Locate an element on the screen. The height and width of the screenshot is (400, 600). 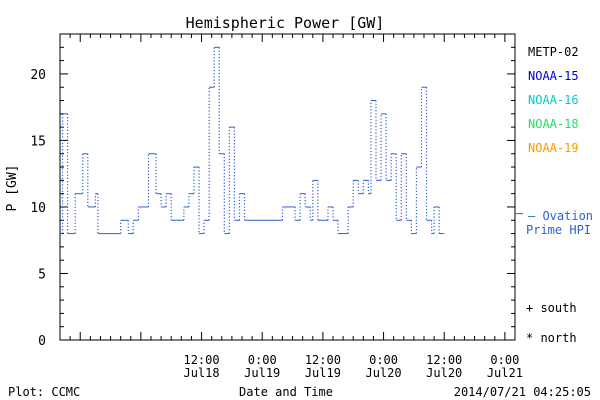
x-axis-label: Date and Time is located at coordinates (286, 392).